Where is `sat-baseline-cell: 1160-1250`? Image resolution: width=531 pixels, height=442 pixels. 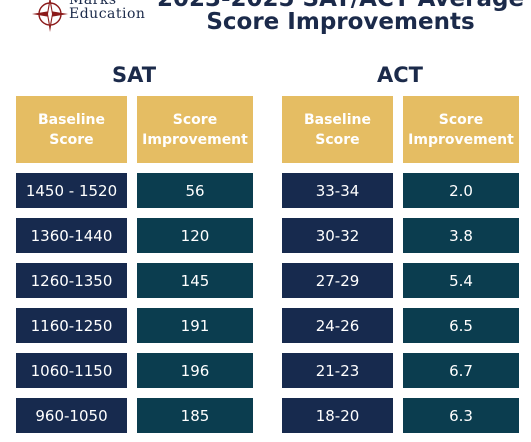
sat-baseline-cell: 1160-1250 is located at coordinates (71, 325).